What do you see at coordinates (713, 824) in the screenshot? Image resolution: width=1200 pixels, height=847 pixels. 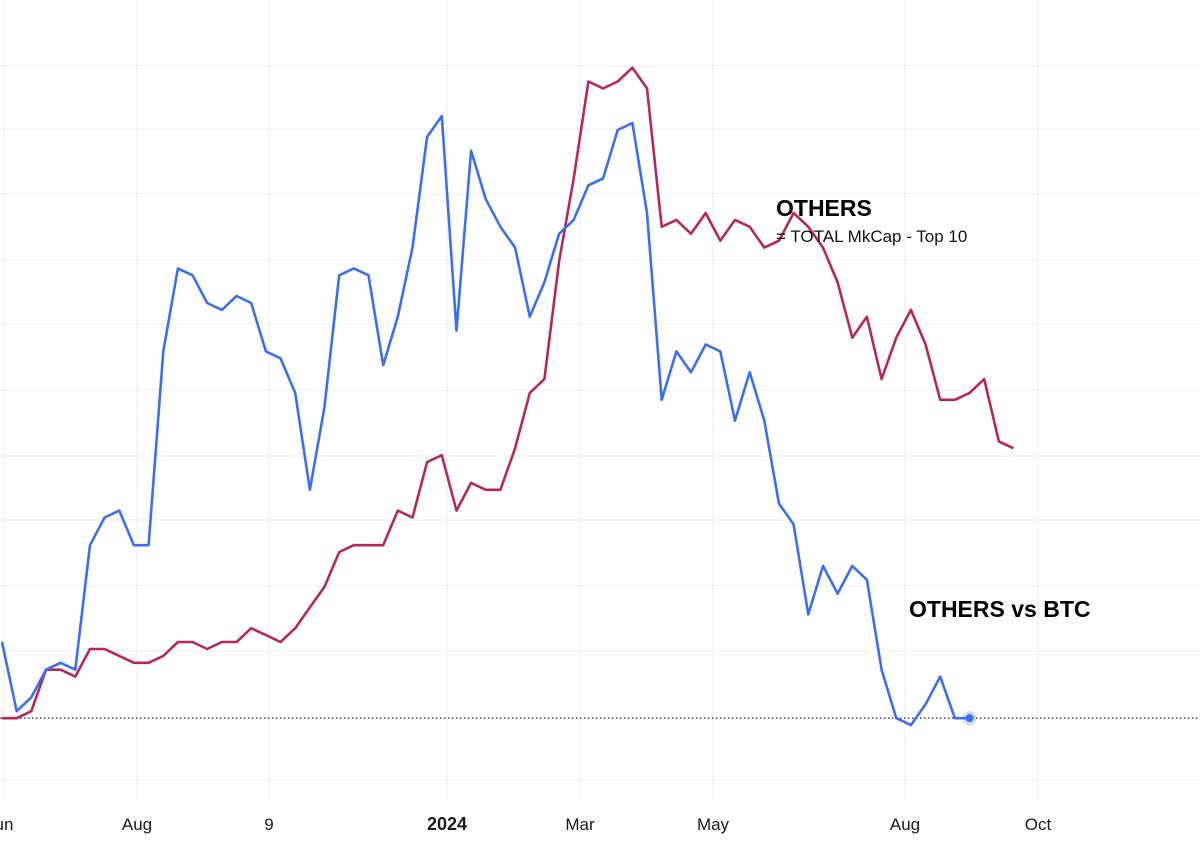 I see `x-tick-label: May` at bounding box center [713, 824].